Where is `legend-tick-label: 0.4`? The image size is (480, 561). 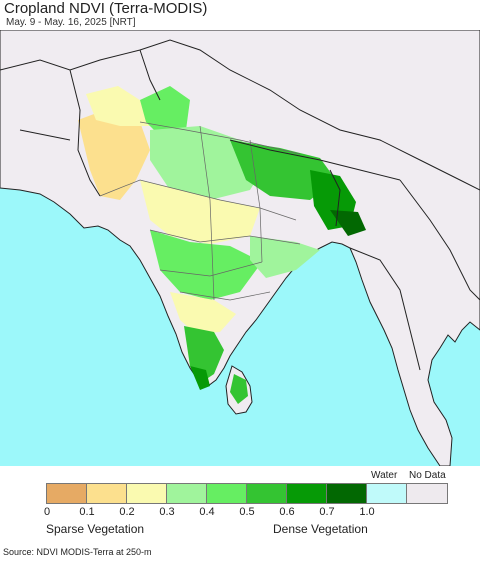 legend-tick-label: 0.4 is located at coordinates (207, 512).